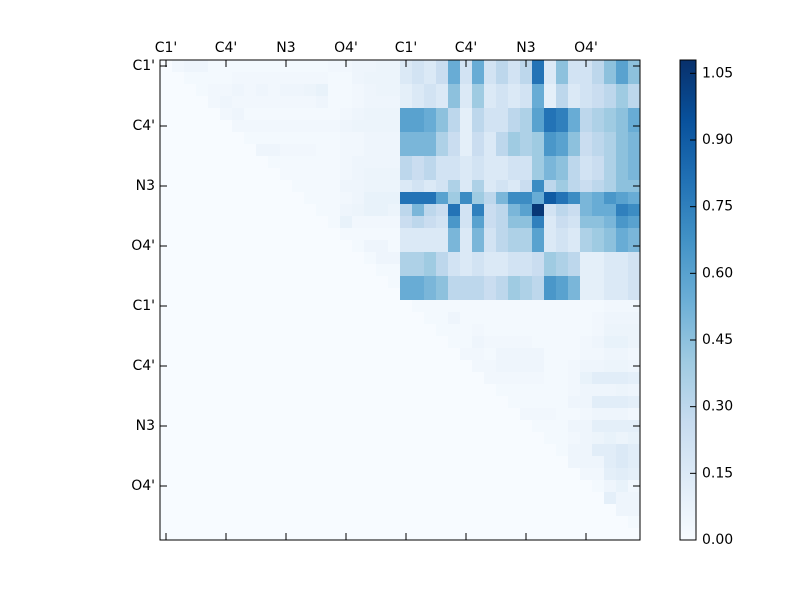 The height and width of the screenshot is (600, 800). I want to click on y-tick-label: O4', so click(143, 246).